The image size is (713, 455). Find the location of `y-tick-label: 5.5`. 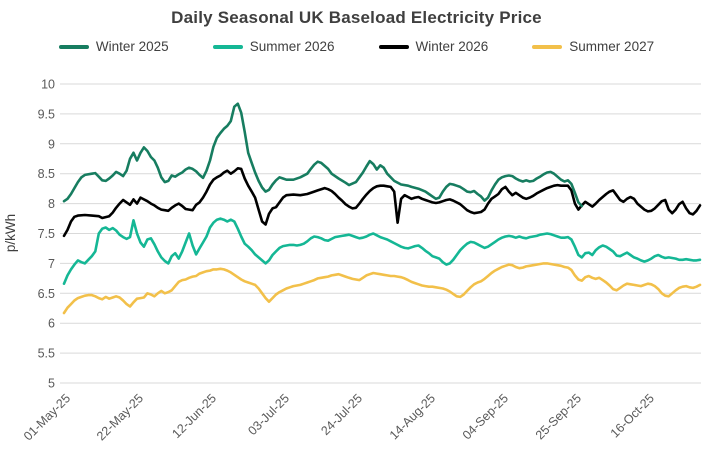

y-tick-label: 5.5 is located at coordinates (46, 354).